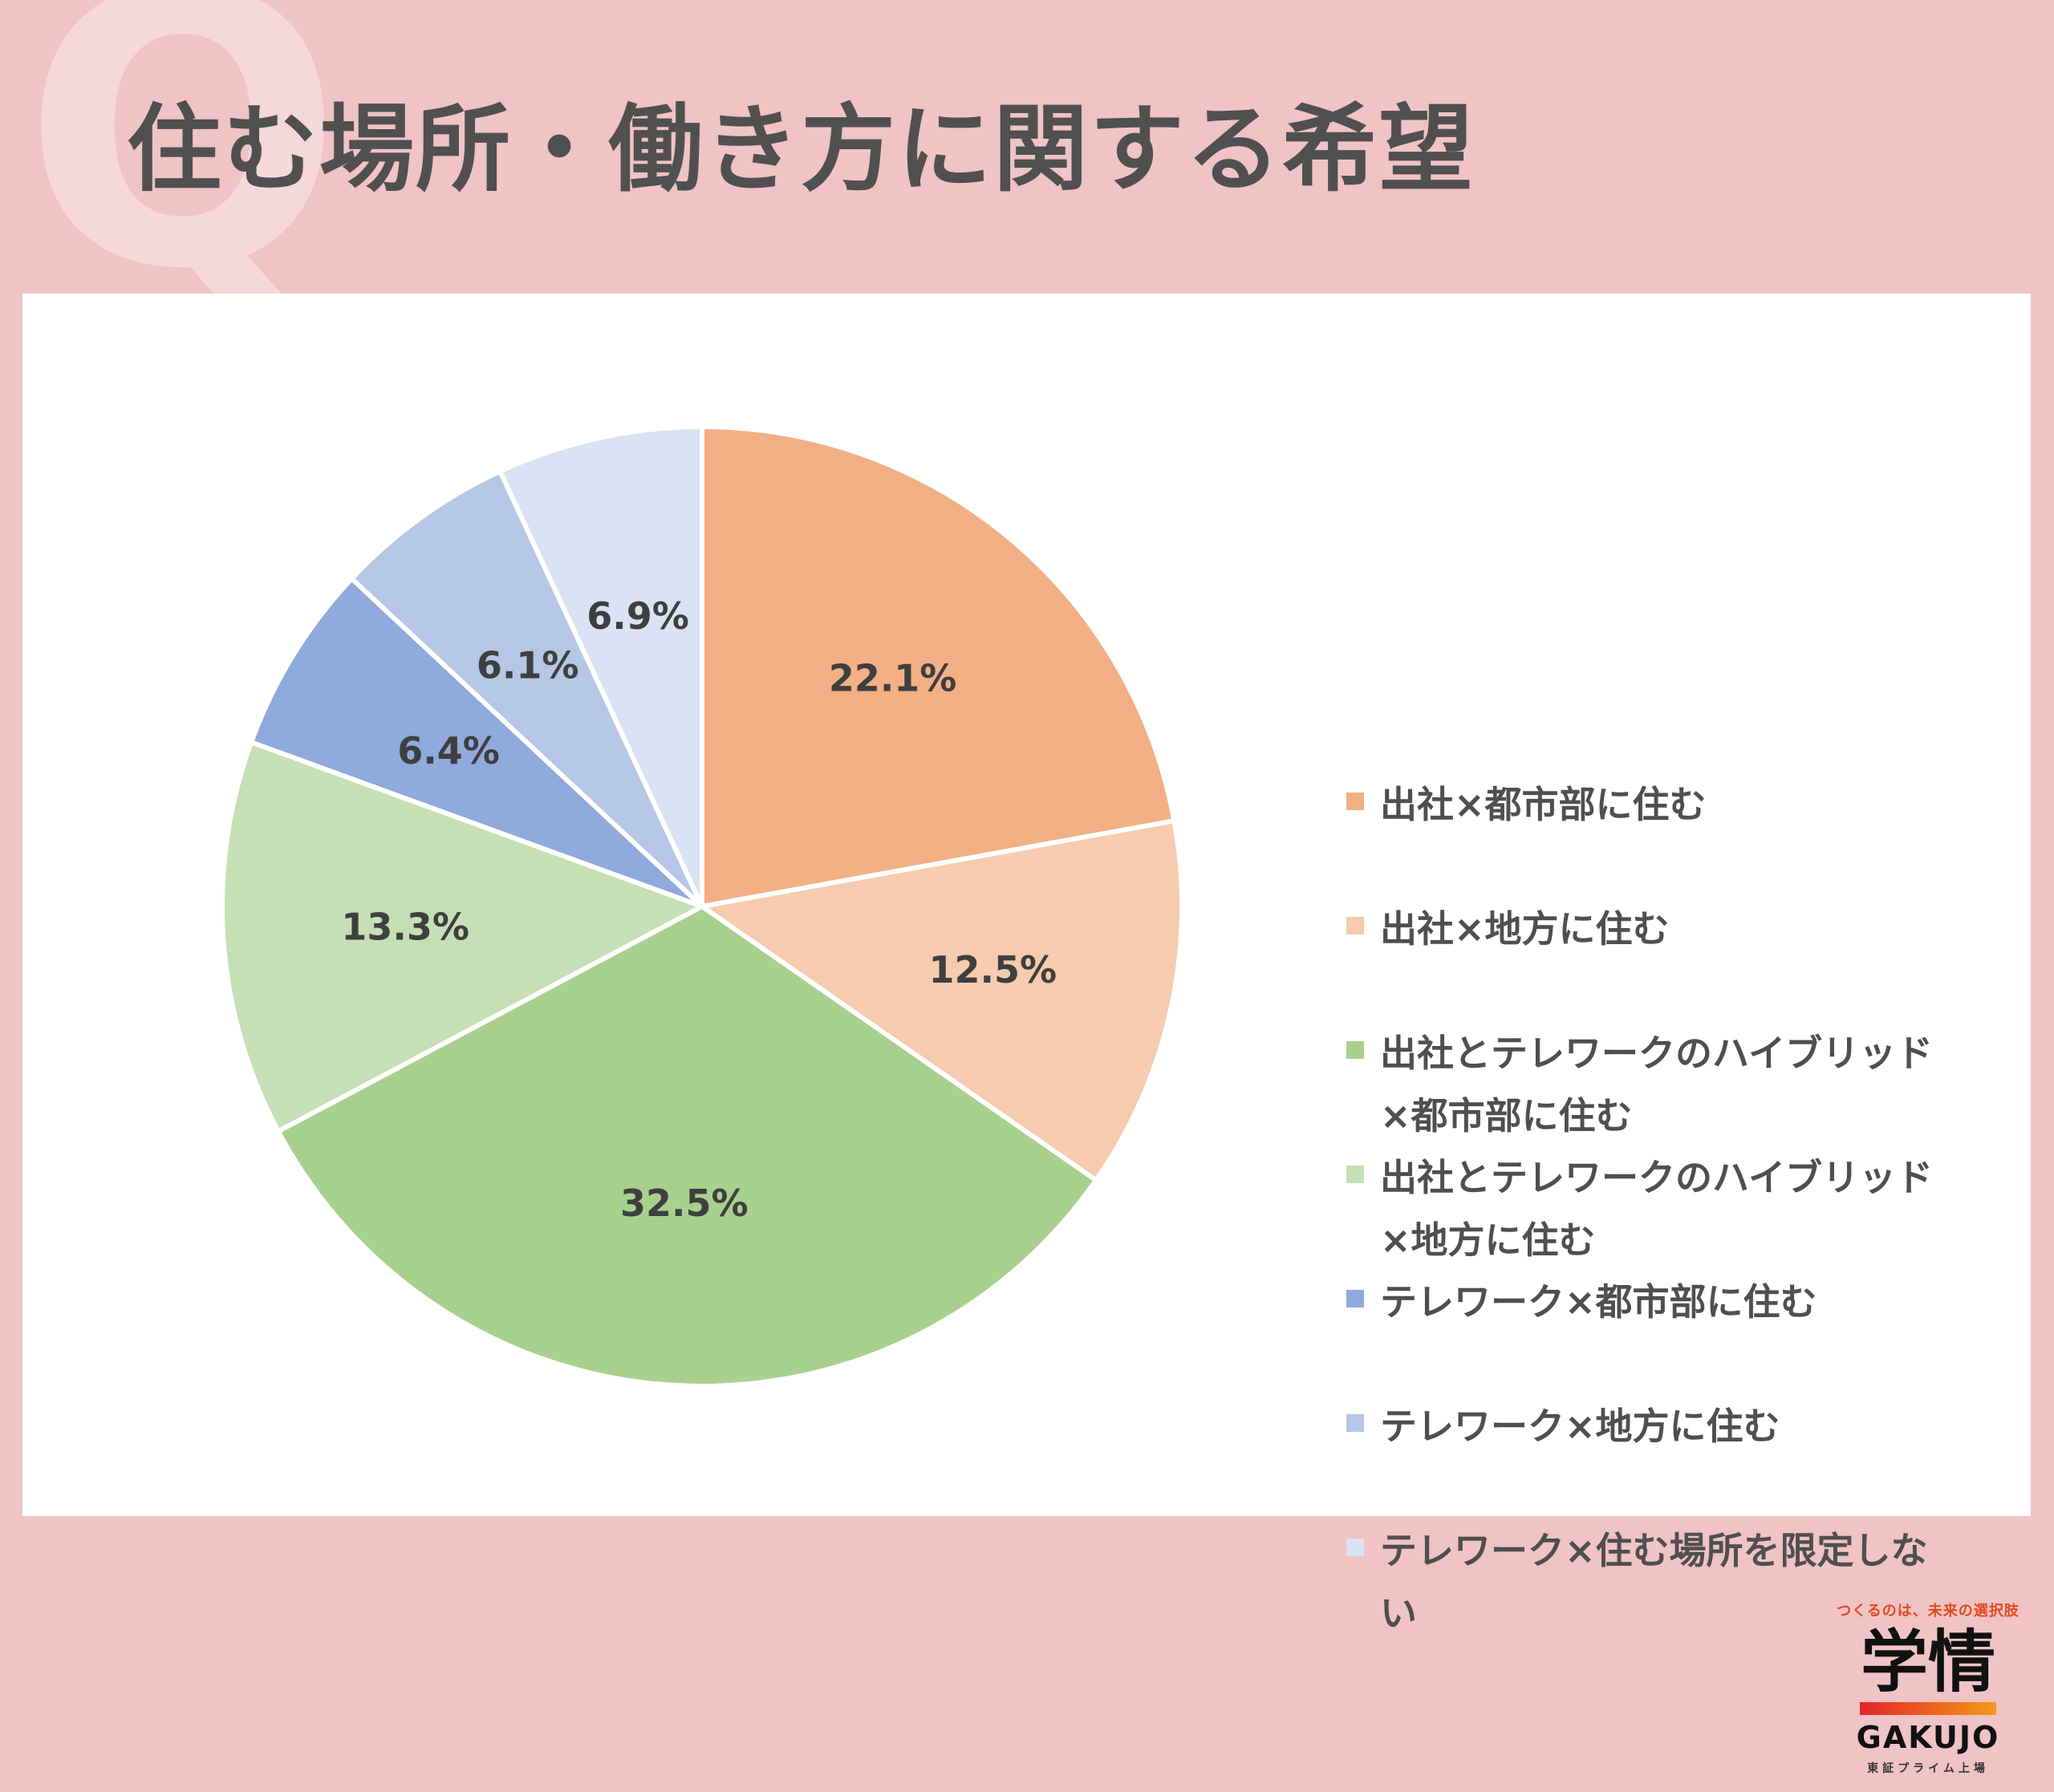 The width and height of the screenshot is (2054, 1792). I want to click on data-label-1: 22.1%, so click(893, 678).